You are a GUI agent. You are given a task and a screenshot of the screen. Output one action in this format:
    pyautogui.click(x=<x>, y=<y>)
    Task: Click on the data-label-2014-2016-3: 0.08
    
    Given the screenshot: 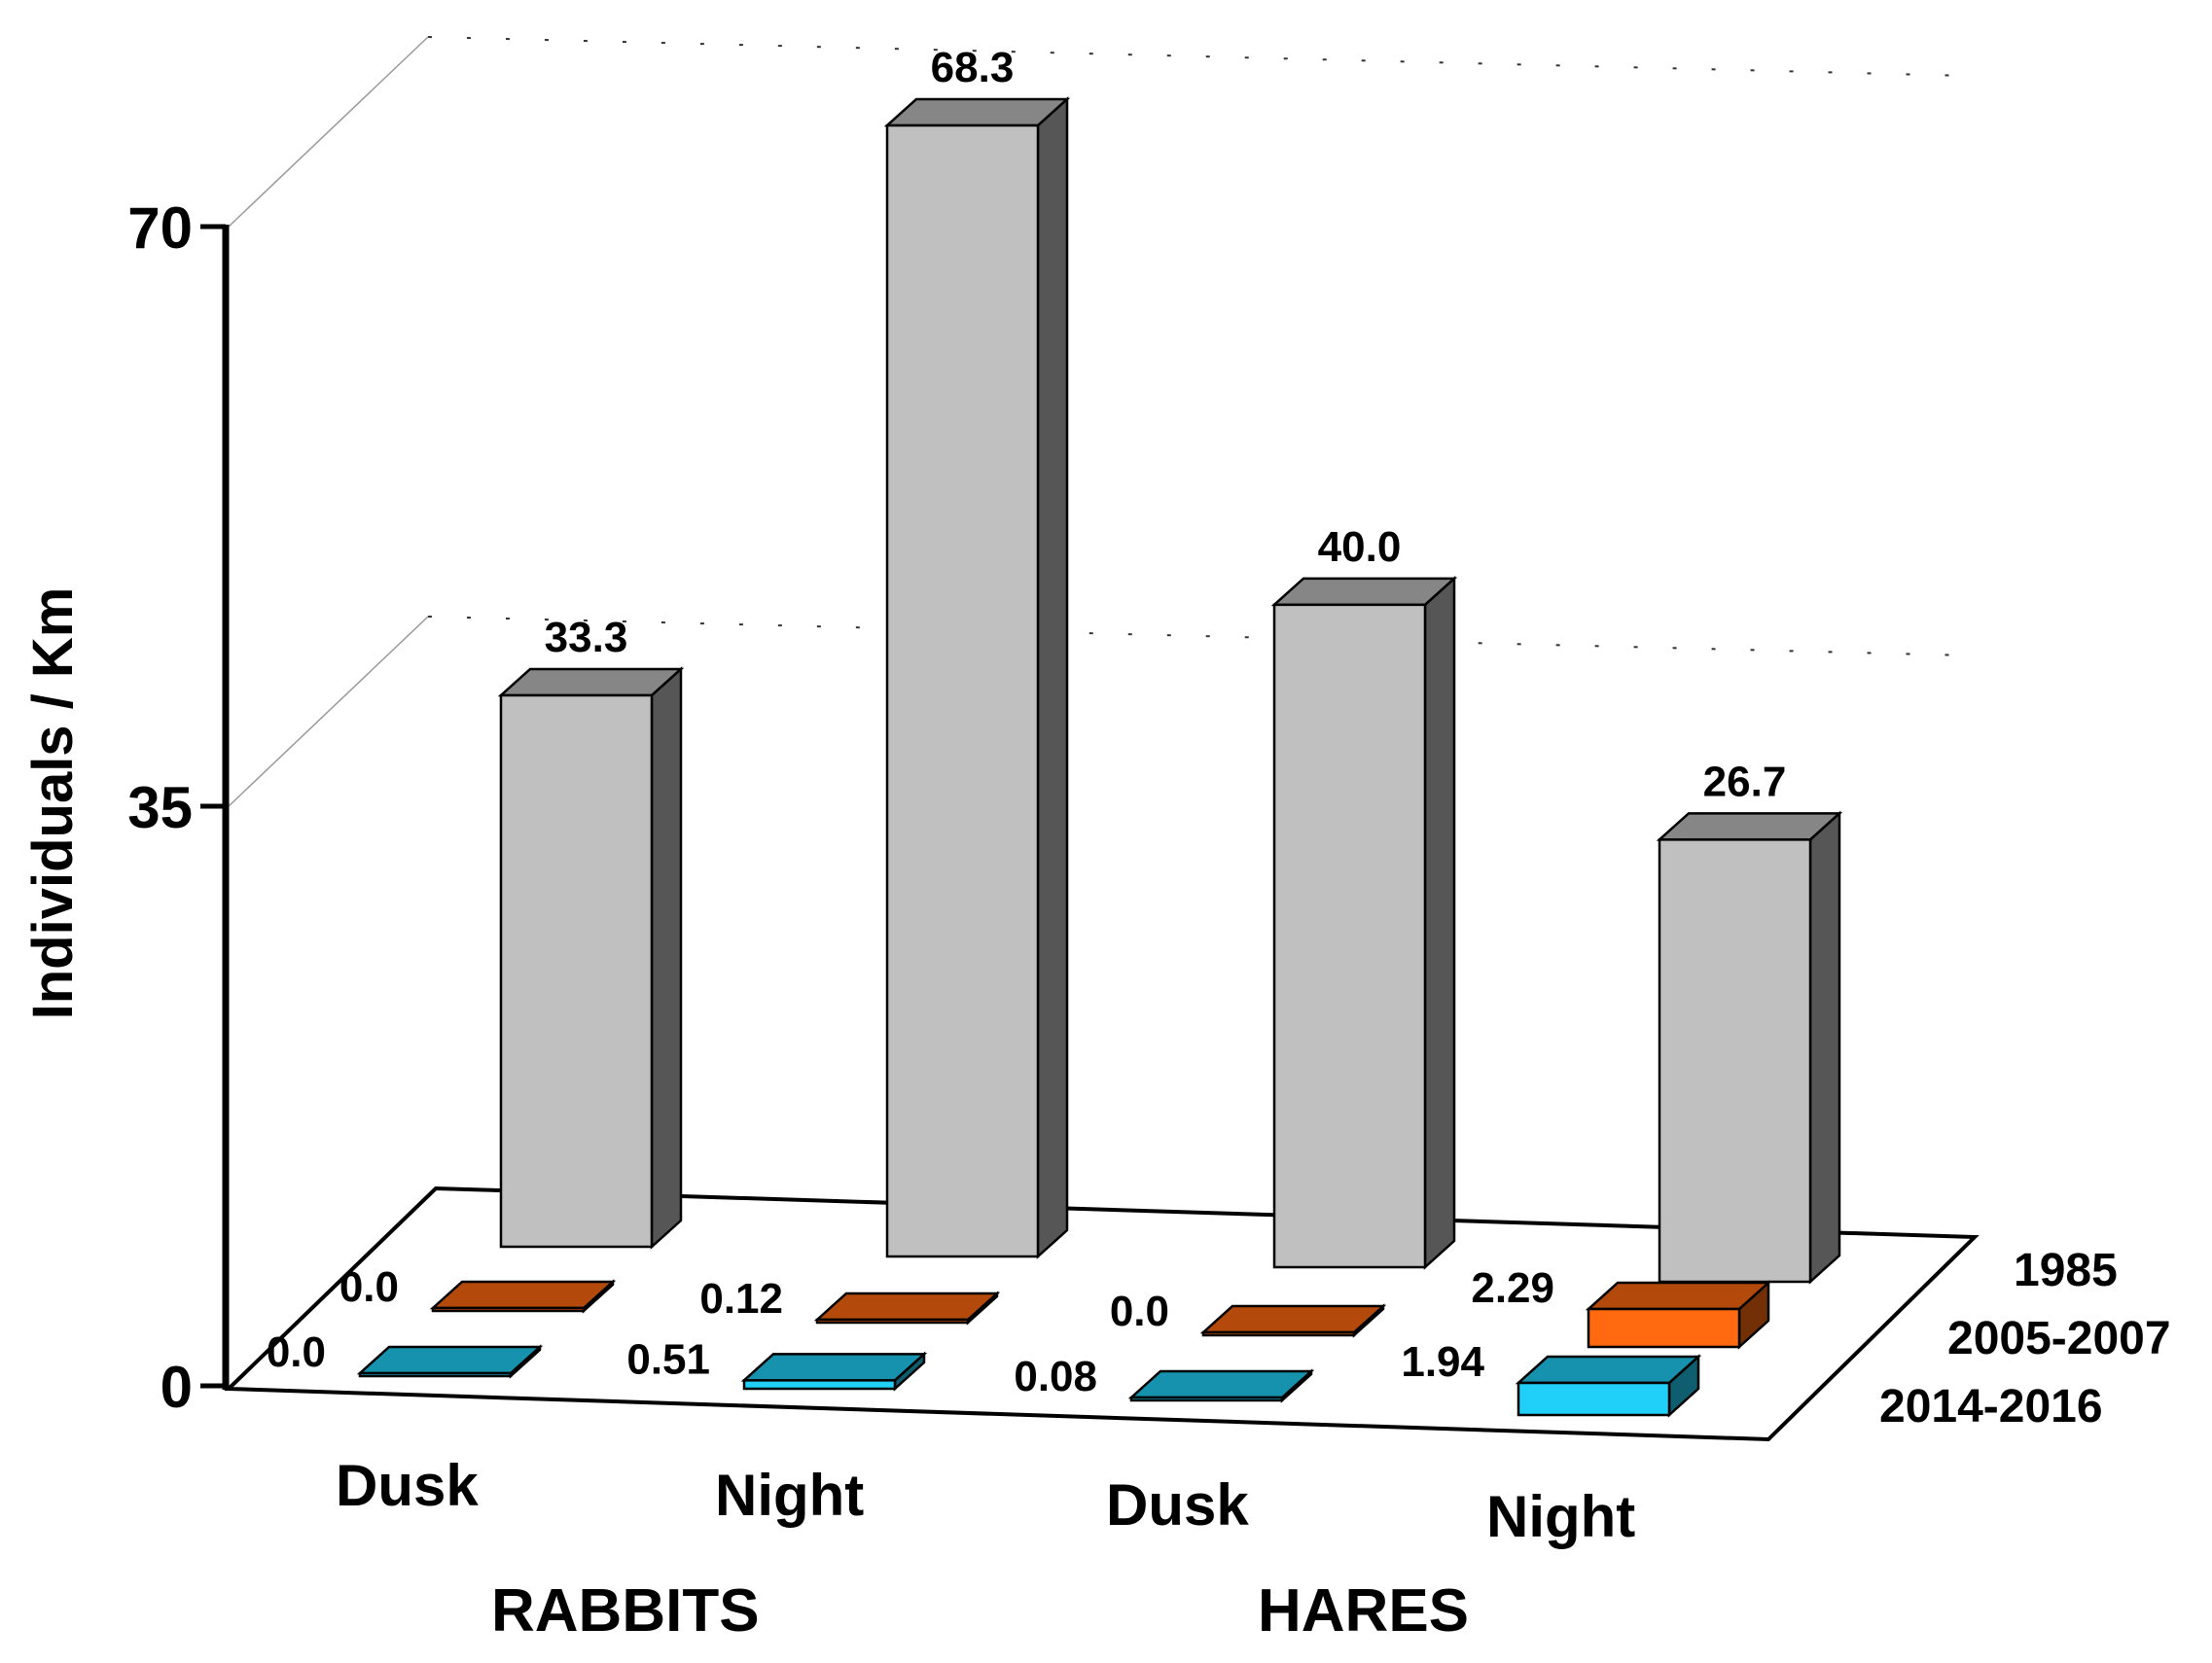 What is the action you would take?
    pyautogui.click(x=1055, y=1376)
    